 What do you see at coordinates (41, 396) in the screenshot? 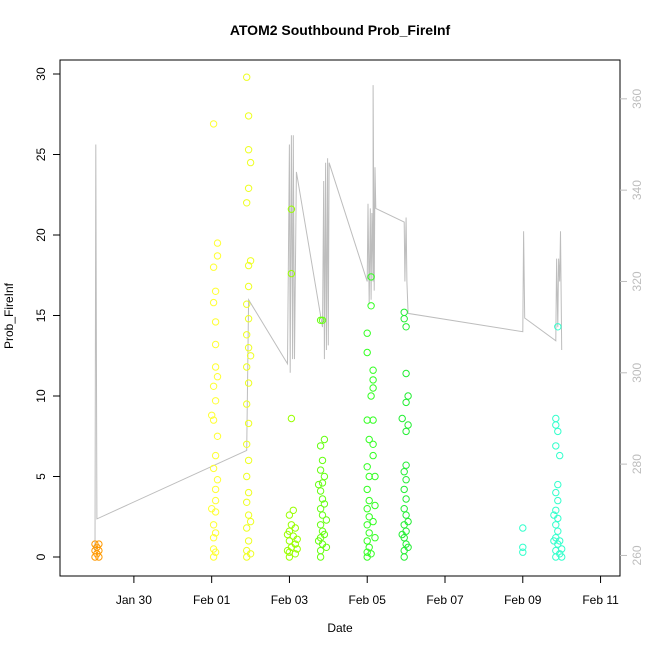
I see `y-tick-label: 10` at bounding box center [41, 396].